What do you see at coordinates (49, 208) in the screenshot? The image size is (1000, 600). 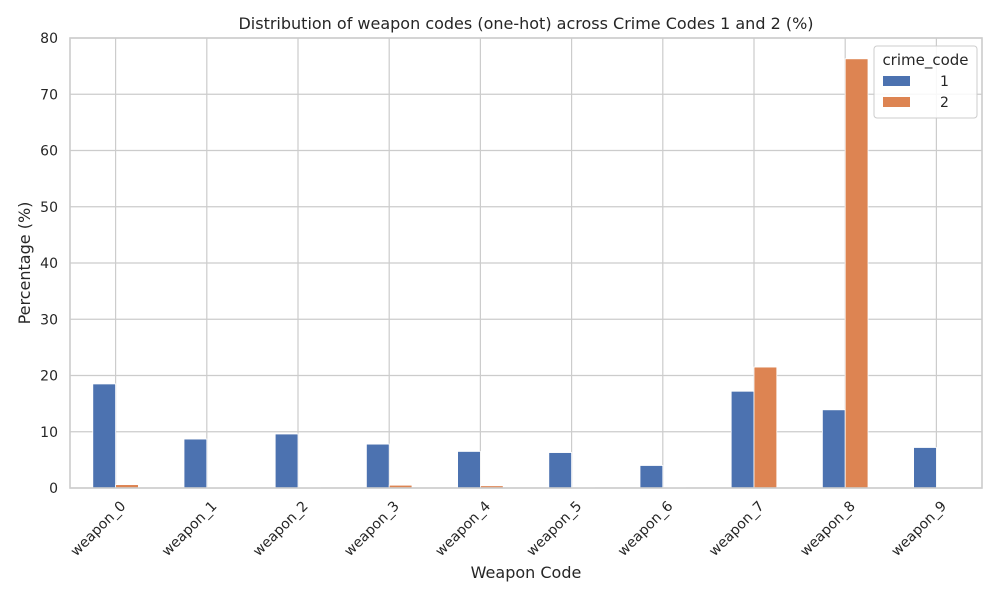 I see `y-tick-label: 50` at bounding box center [49, 208].